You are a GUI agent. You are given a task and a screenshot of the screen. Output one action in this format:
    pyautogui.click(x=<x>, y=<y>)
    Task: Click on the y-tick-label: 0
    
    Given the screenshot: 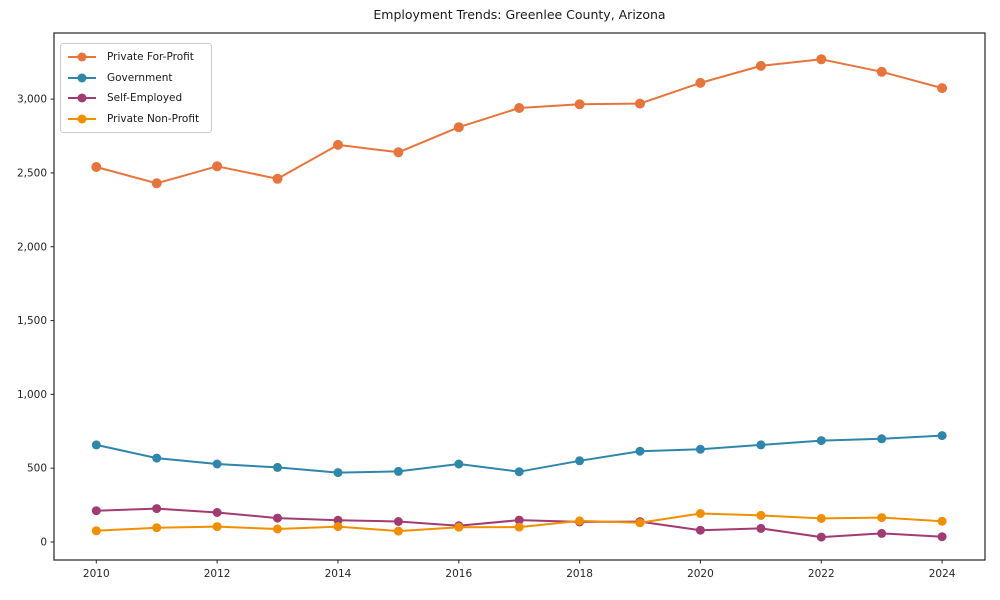 What is the action you would take?
    pyautogui.click(x=43, y=542)
    